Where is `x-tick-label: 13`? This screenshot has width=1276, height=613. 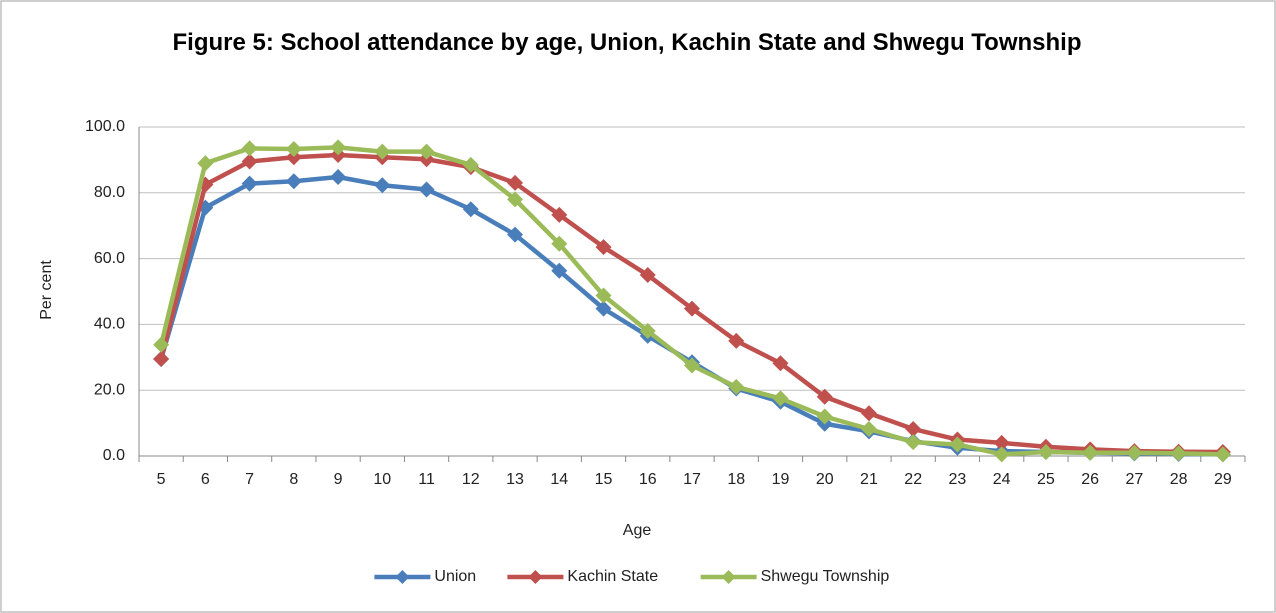
x-tick-label: 13 is located at coordinates (515, 479).